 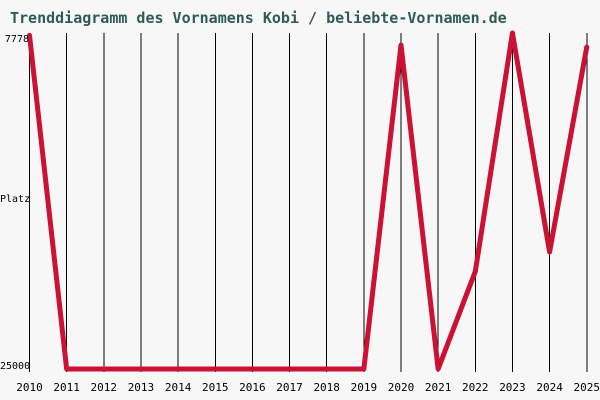 I want to click on y-axis-title: Platz, so click(x=15, y=199).